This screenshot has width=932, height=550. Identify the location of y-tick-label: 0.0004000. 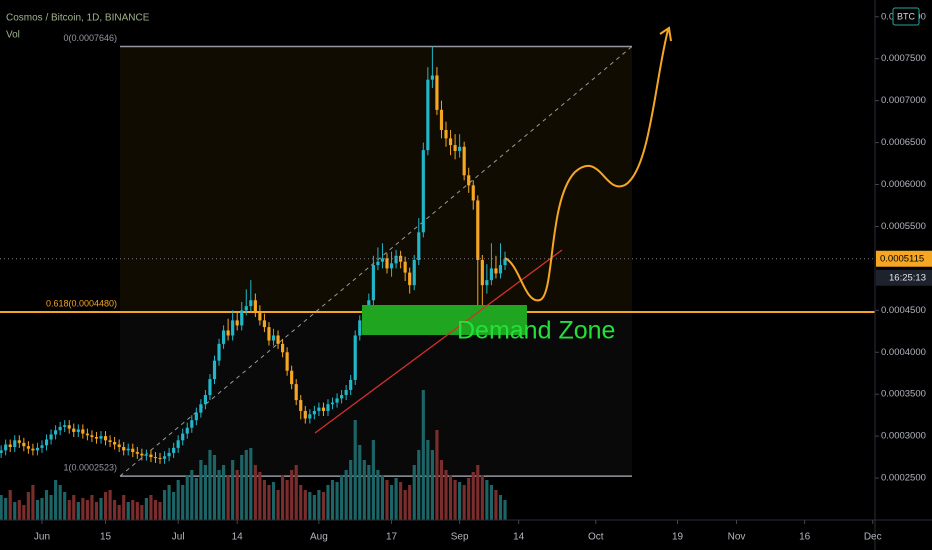
(903, 352).